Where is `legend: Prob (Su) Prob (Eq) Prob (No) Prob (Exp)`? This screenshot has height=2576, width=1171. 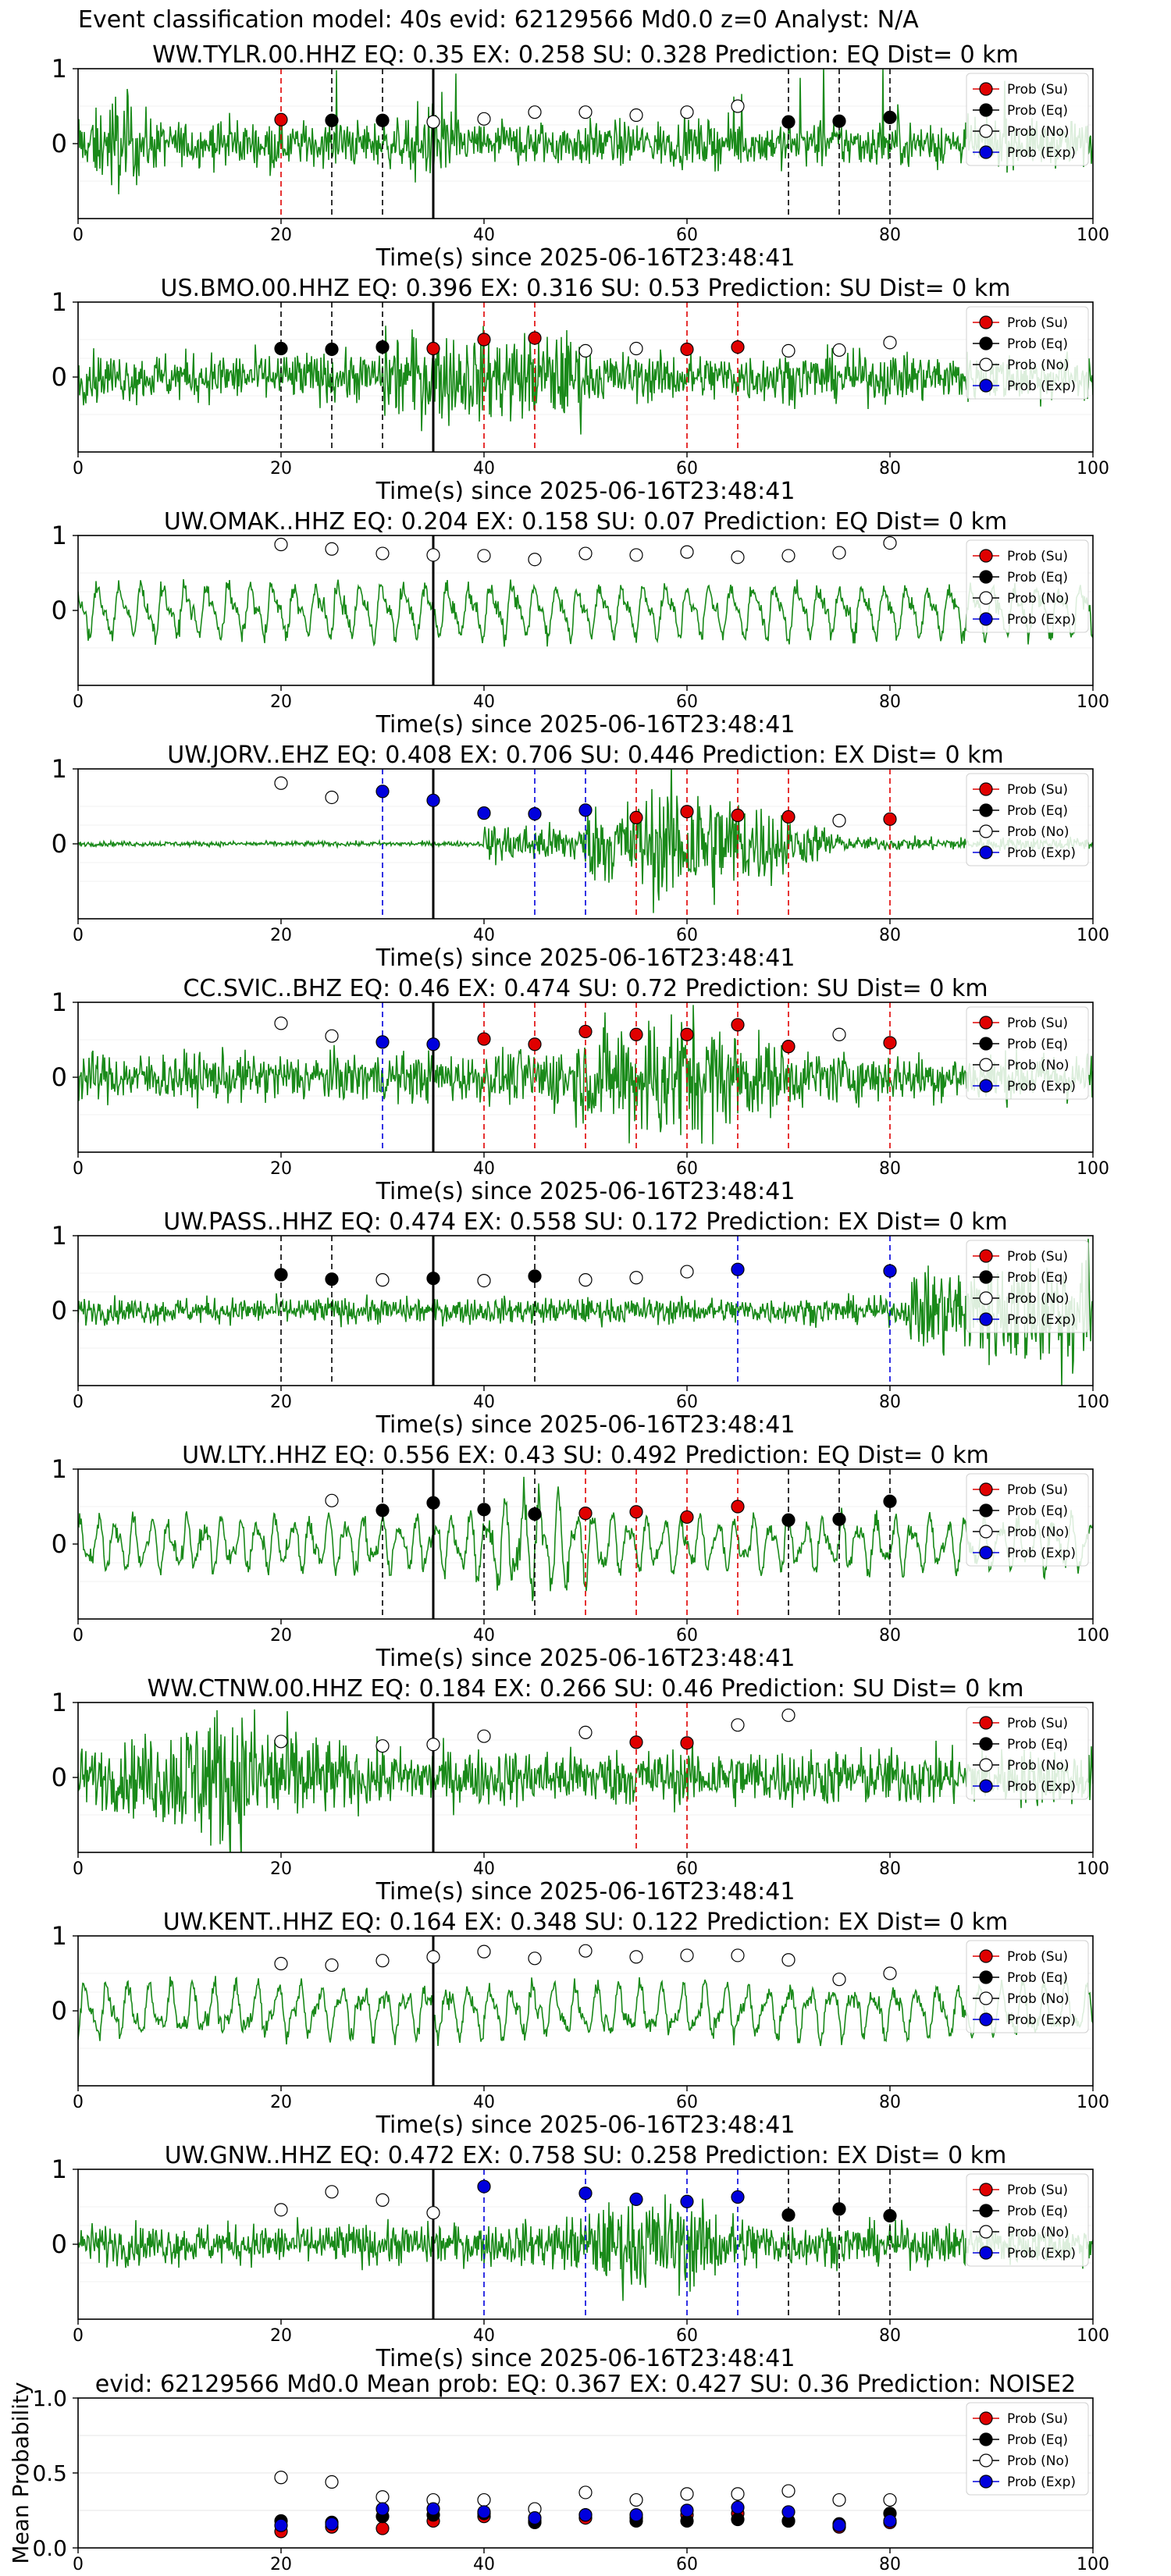
legend: Prob (Su) Prob (Eq) Prob (No) Prob (Exp) is located at coordinates (1027, 1753).